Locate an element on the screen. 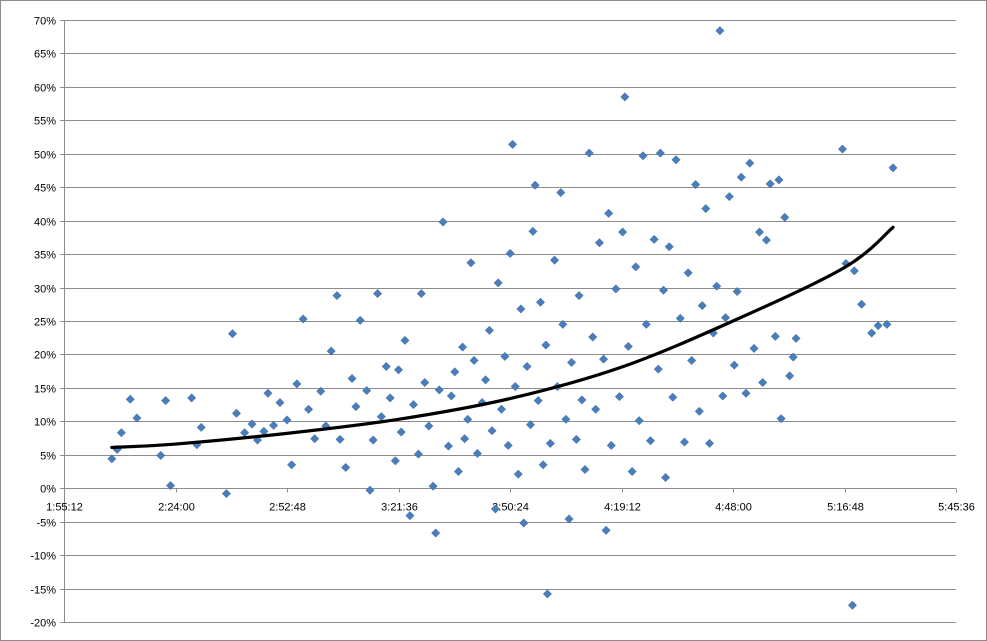  x-tick-label: 5:45:36 is located at coordinates (956, 508).